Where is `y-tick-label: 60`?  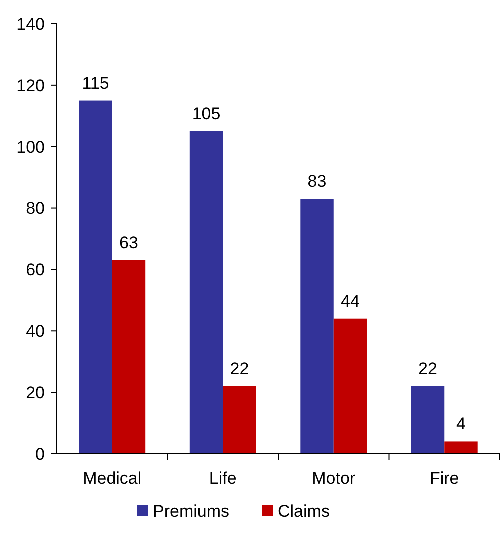
y-tick-label: 60 is located at coordinates (35, 270).